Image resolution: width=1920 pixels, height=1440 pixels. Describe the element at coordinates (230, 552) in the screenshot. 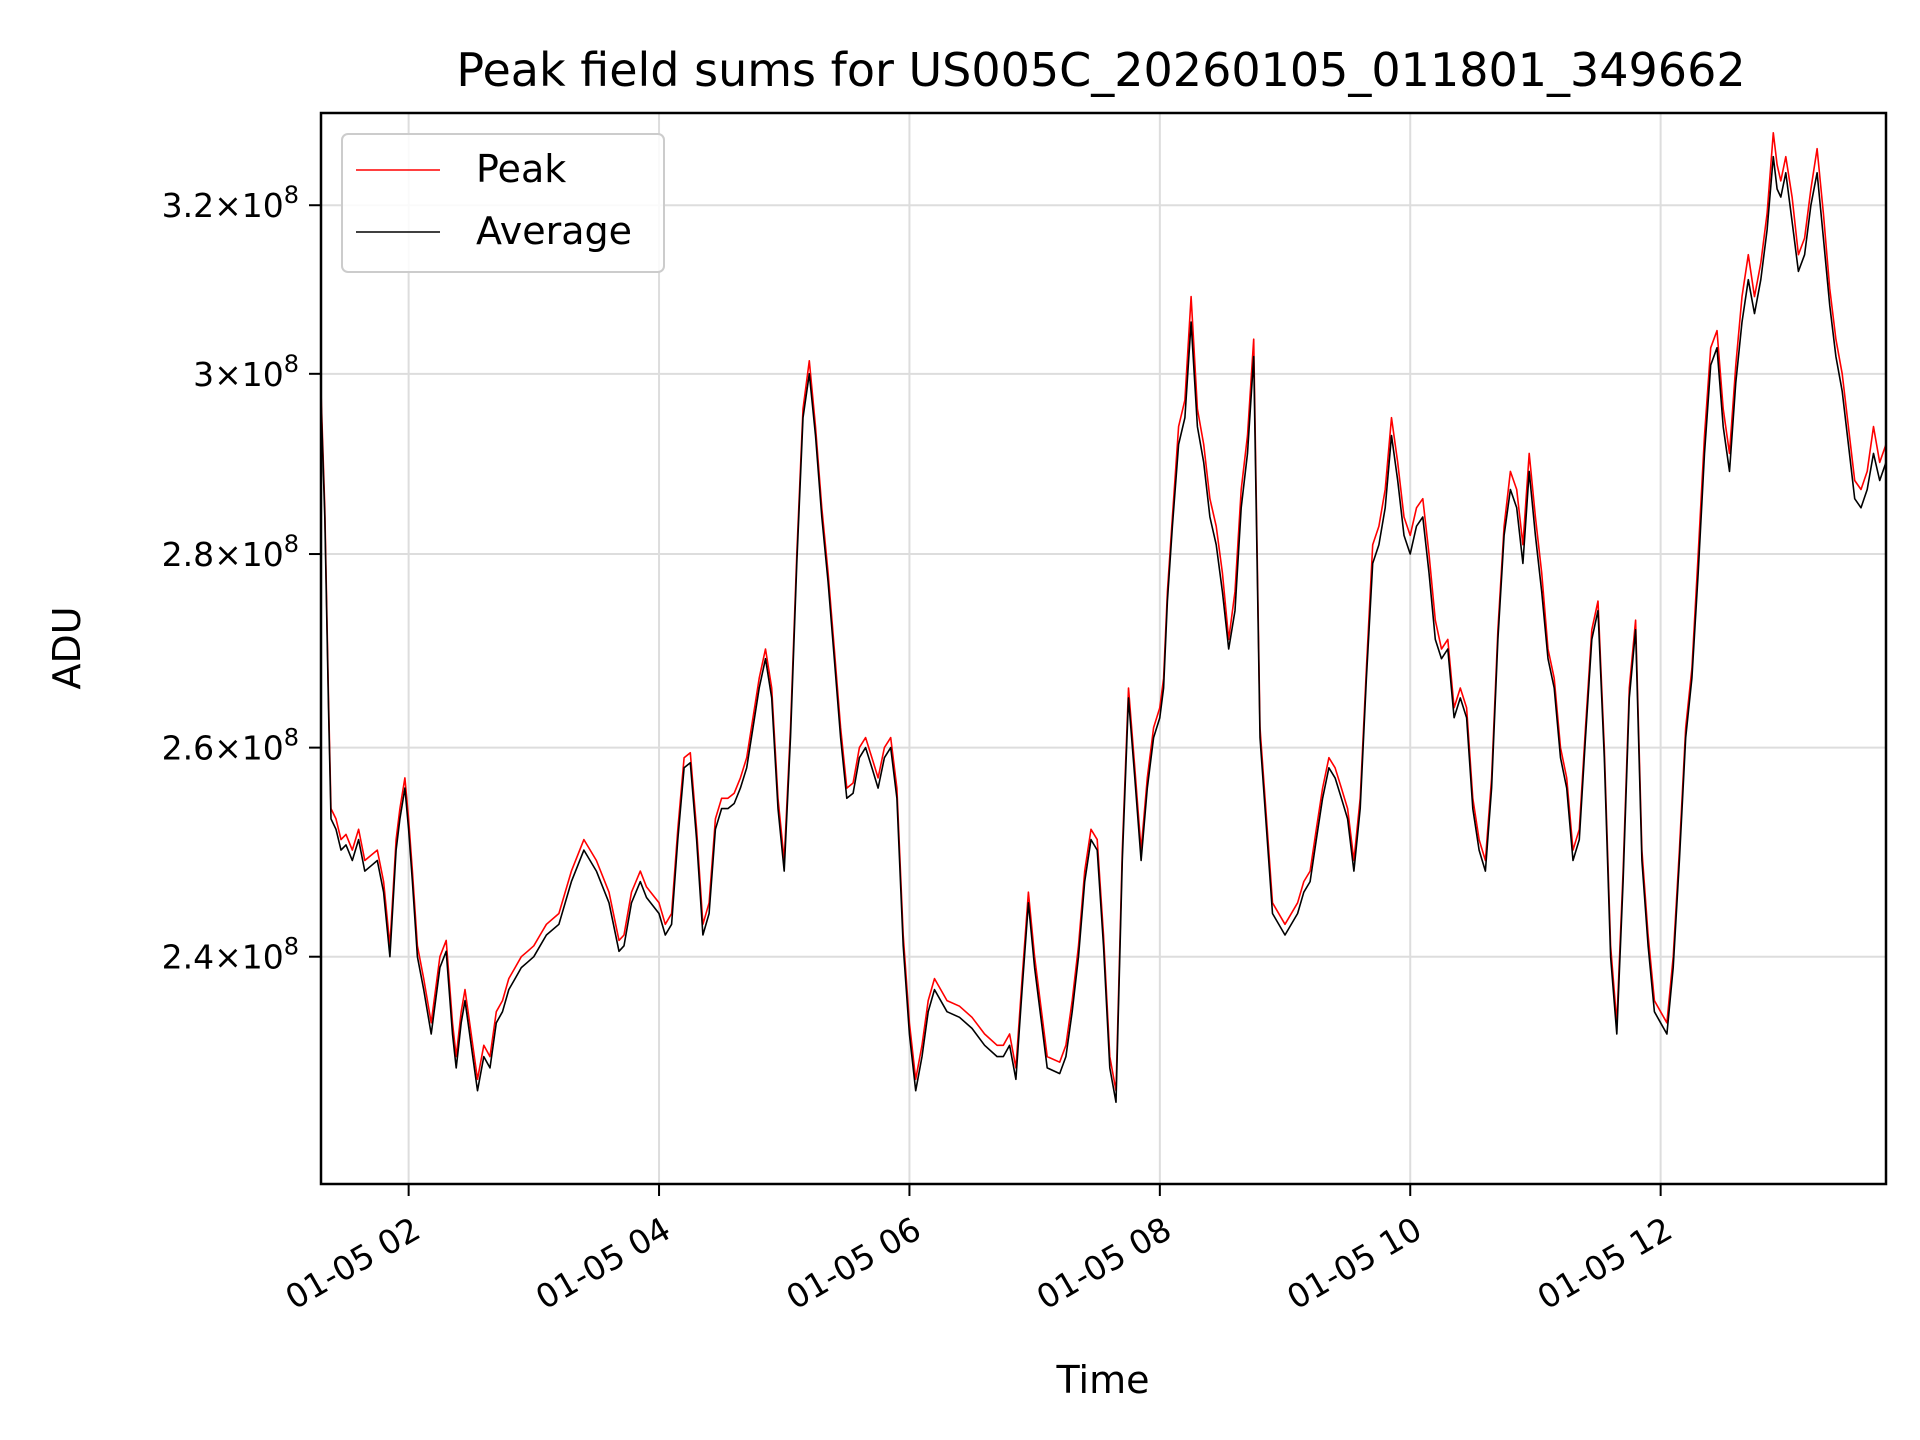

I see `y-tick-label: 2.8×108` at that location.